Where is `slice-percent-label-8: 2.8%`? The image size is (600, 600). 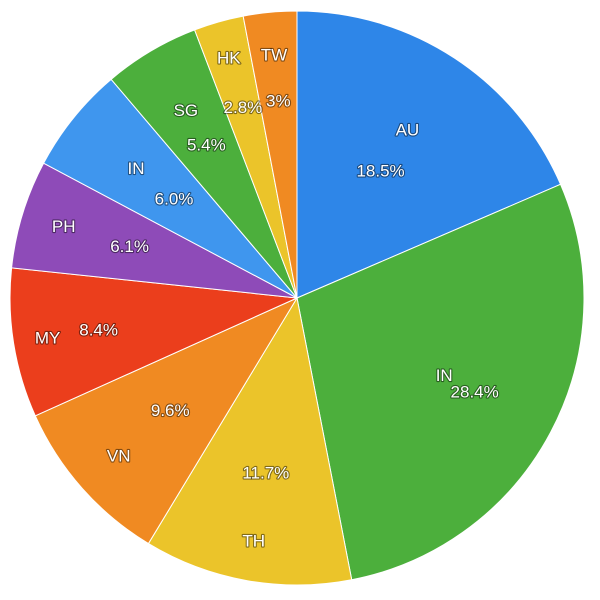
slice-percent-label-8: 2.8% is located at coordinates (243, 107).